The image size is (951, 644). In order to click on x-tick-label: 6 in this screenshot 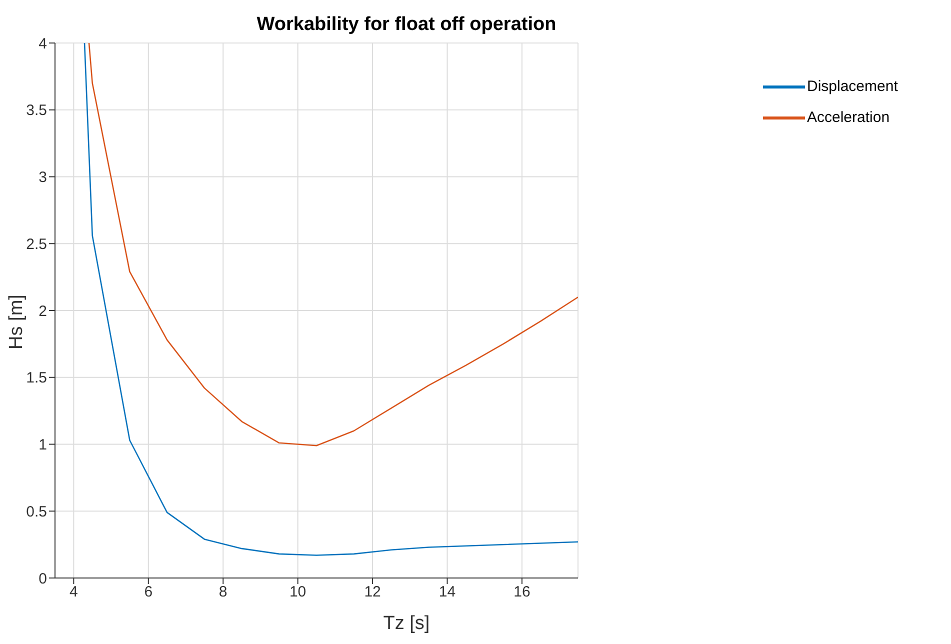, I will do `click(148, 592)`.